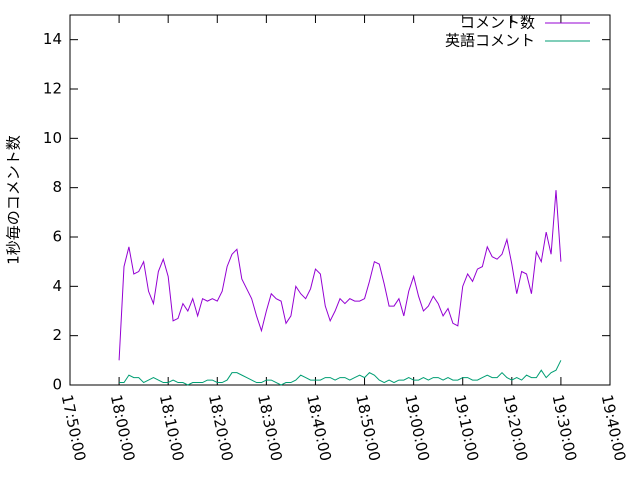 This screenshot has width=640, height=480. What do you see at coordinates (57, 335) in the screenshot?
I see `y-tick-label: 2` at bounding box center [57, 335].